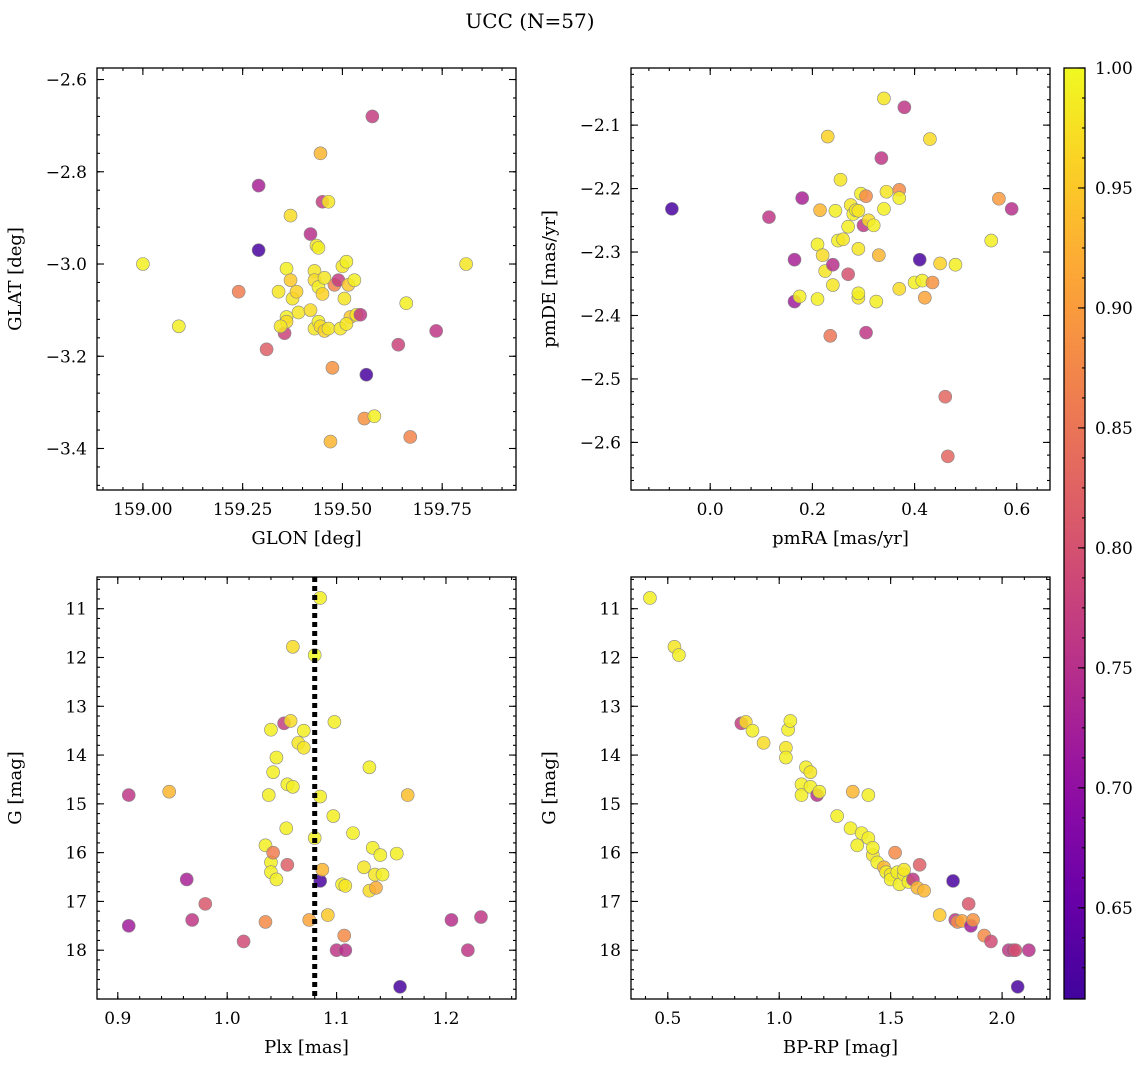 This screenshot has width=1148, height=1067. I want to click on colorbar-tick-label: 0.85, so click(1114, 429).